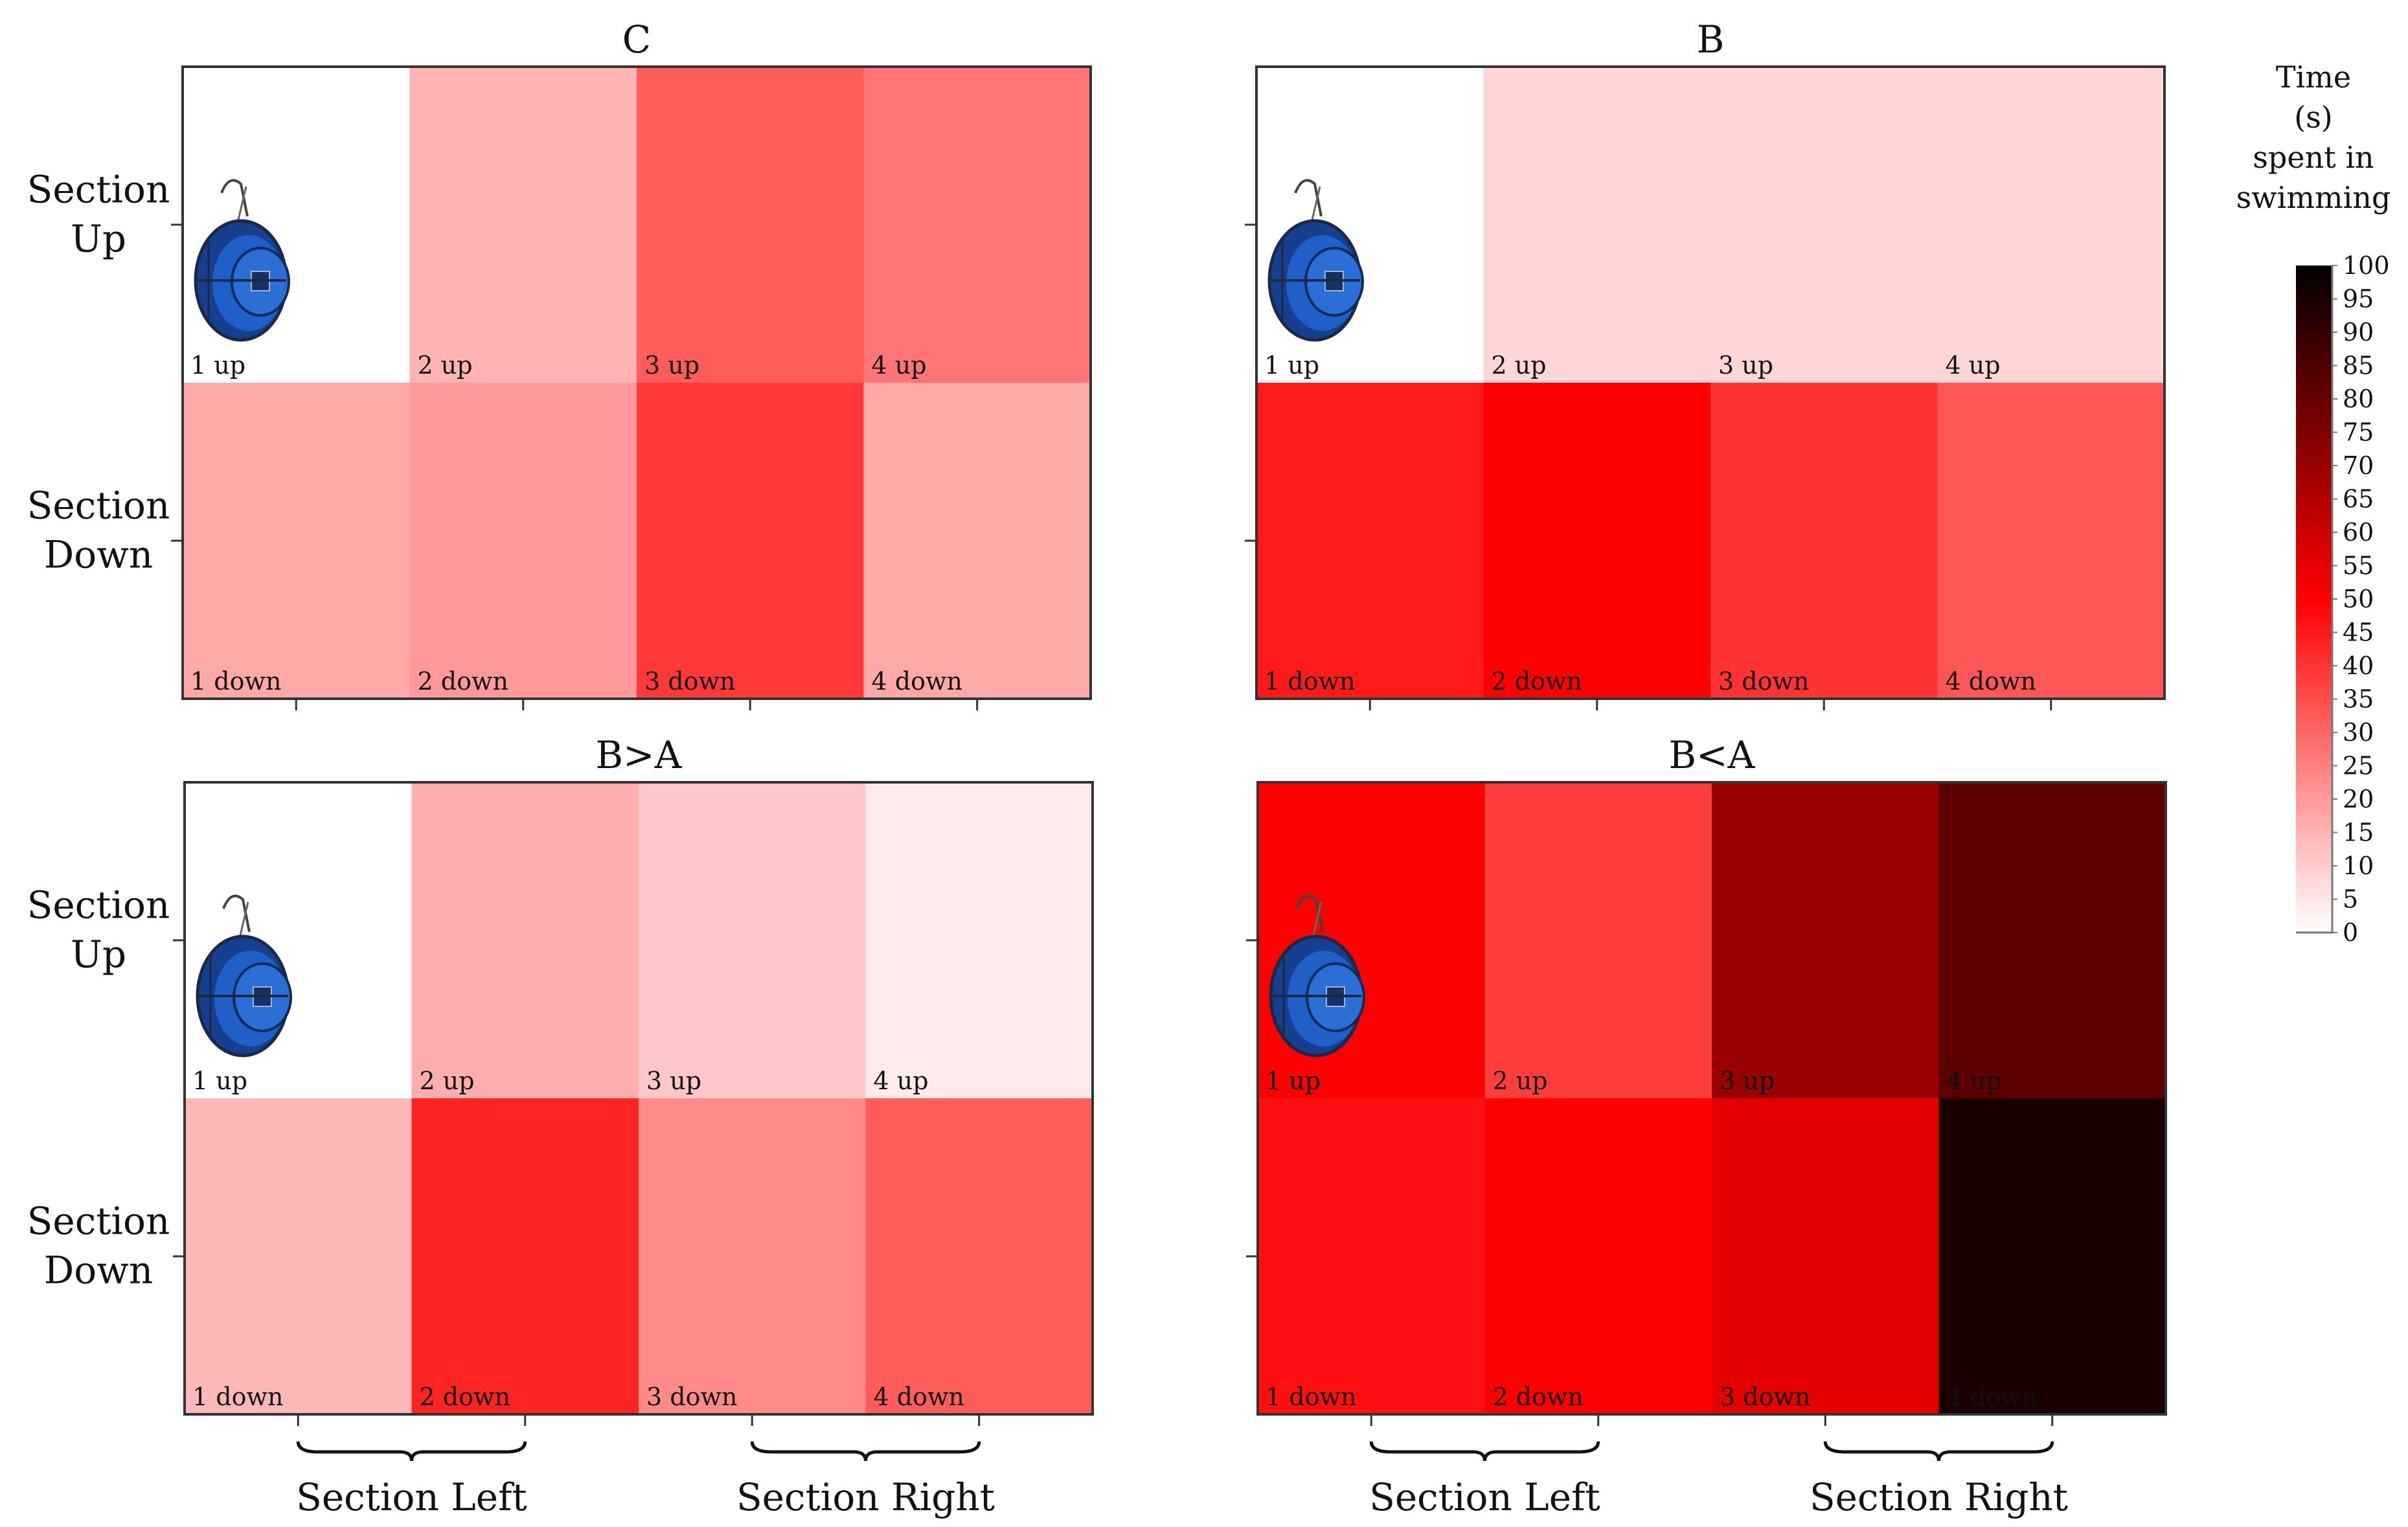  Describe the element at coordinates (2350, 899) in the screenshot. I see `colorbar-tick-label: 5` at that location.